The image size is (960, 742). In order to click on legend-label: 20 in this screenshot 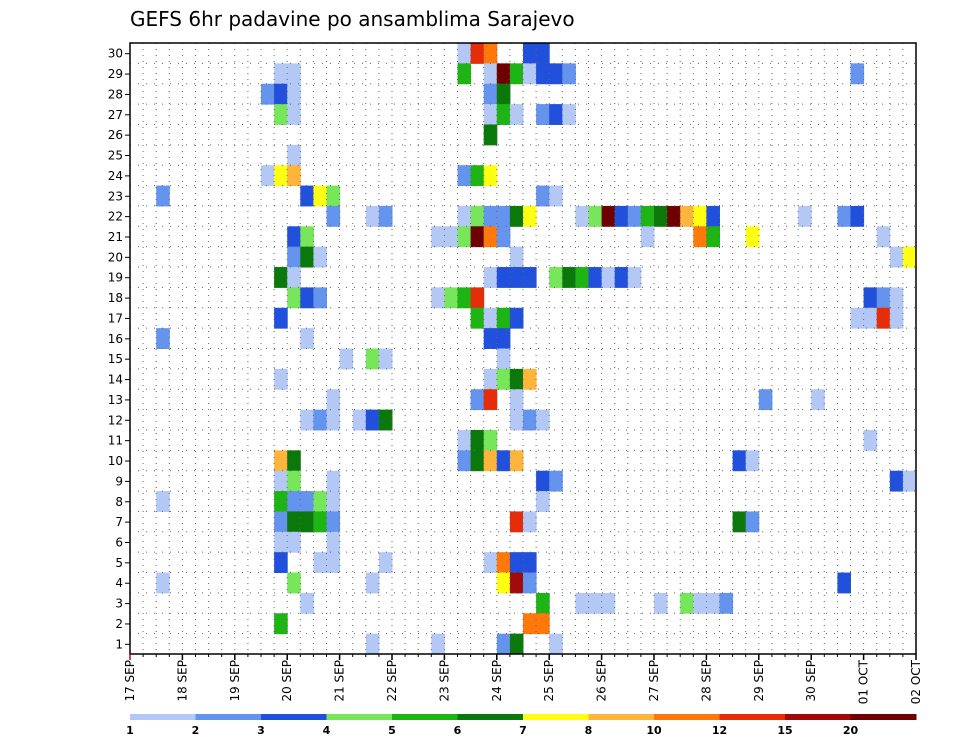, I will do `click(851, 730)`.